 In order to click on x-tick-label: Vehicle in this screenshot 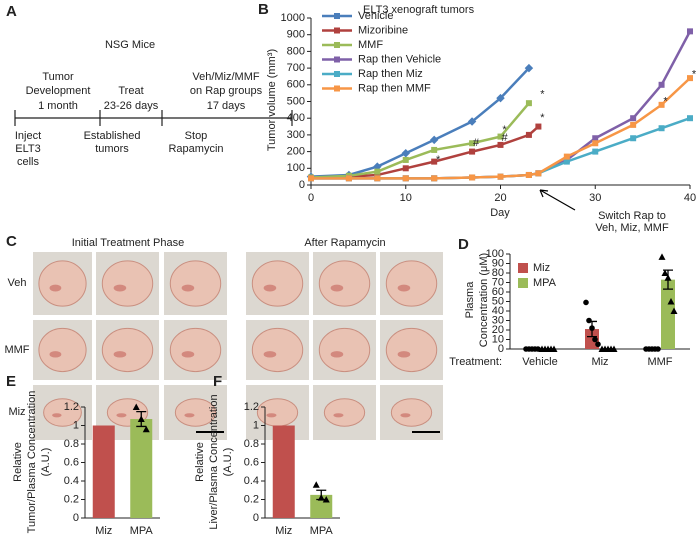, I will do `click(539, 362)`.